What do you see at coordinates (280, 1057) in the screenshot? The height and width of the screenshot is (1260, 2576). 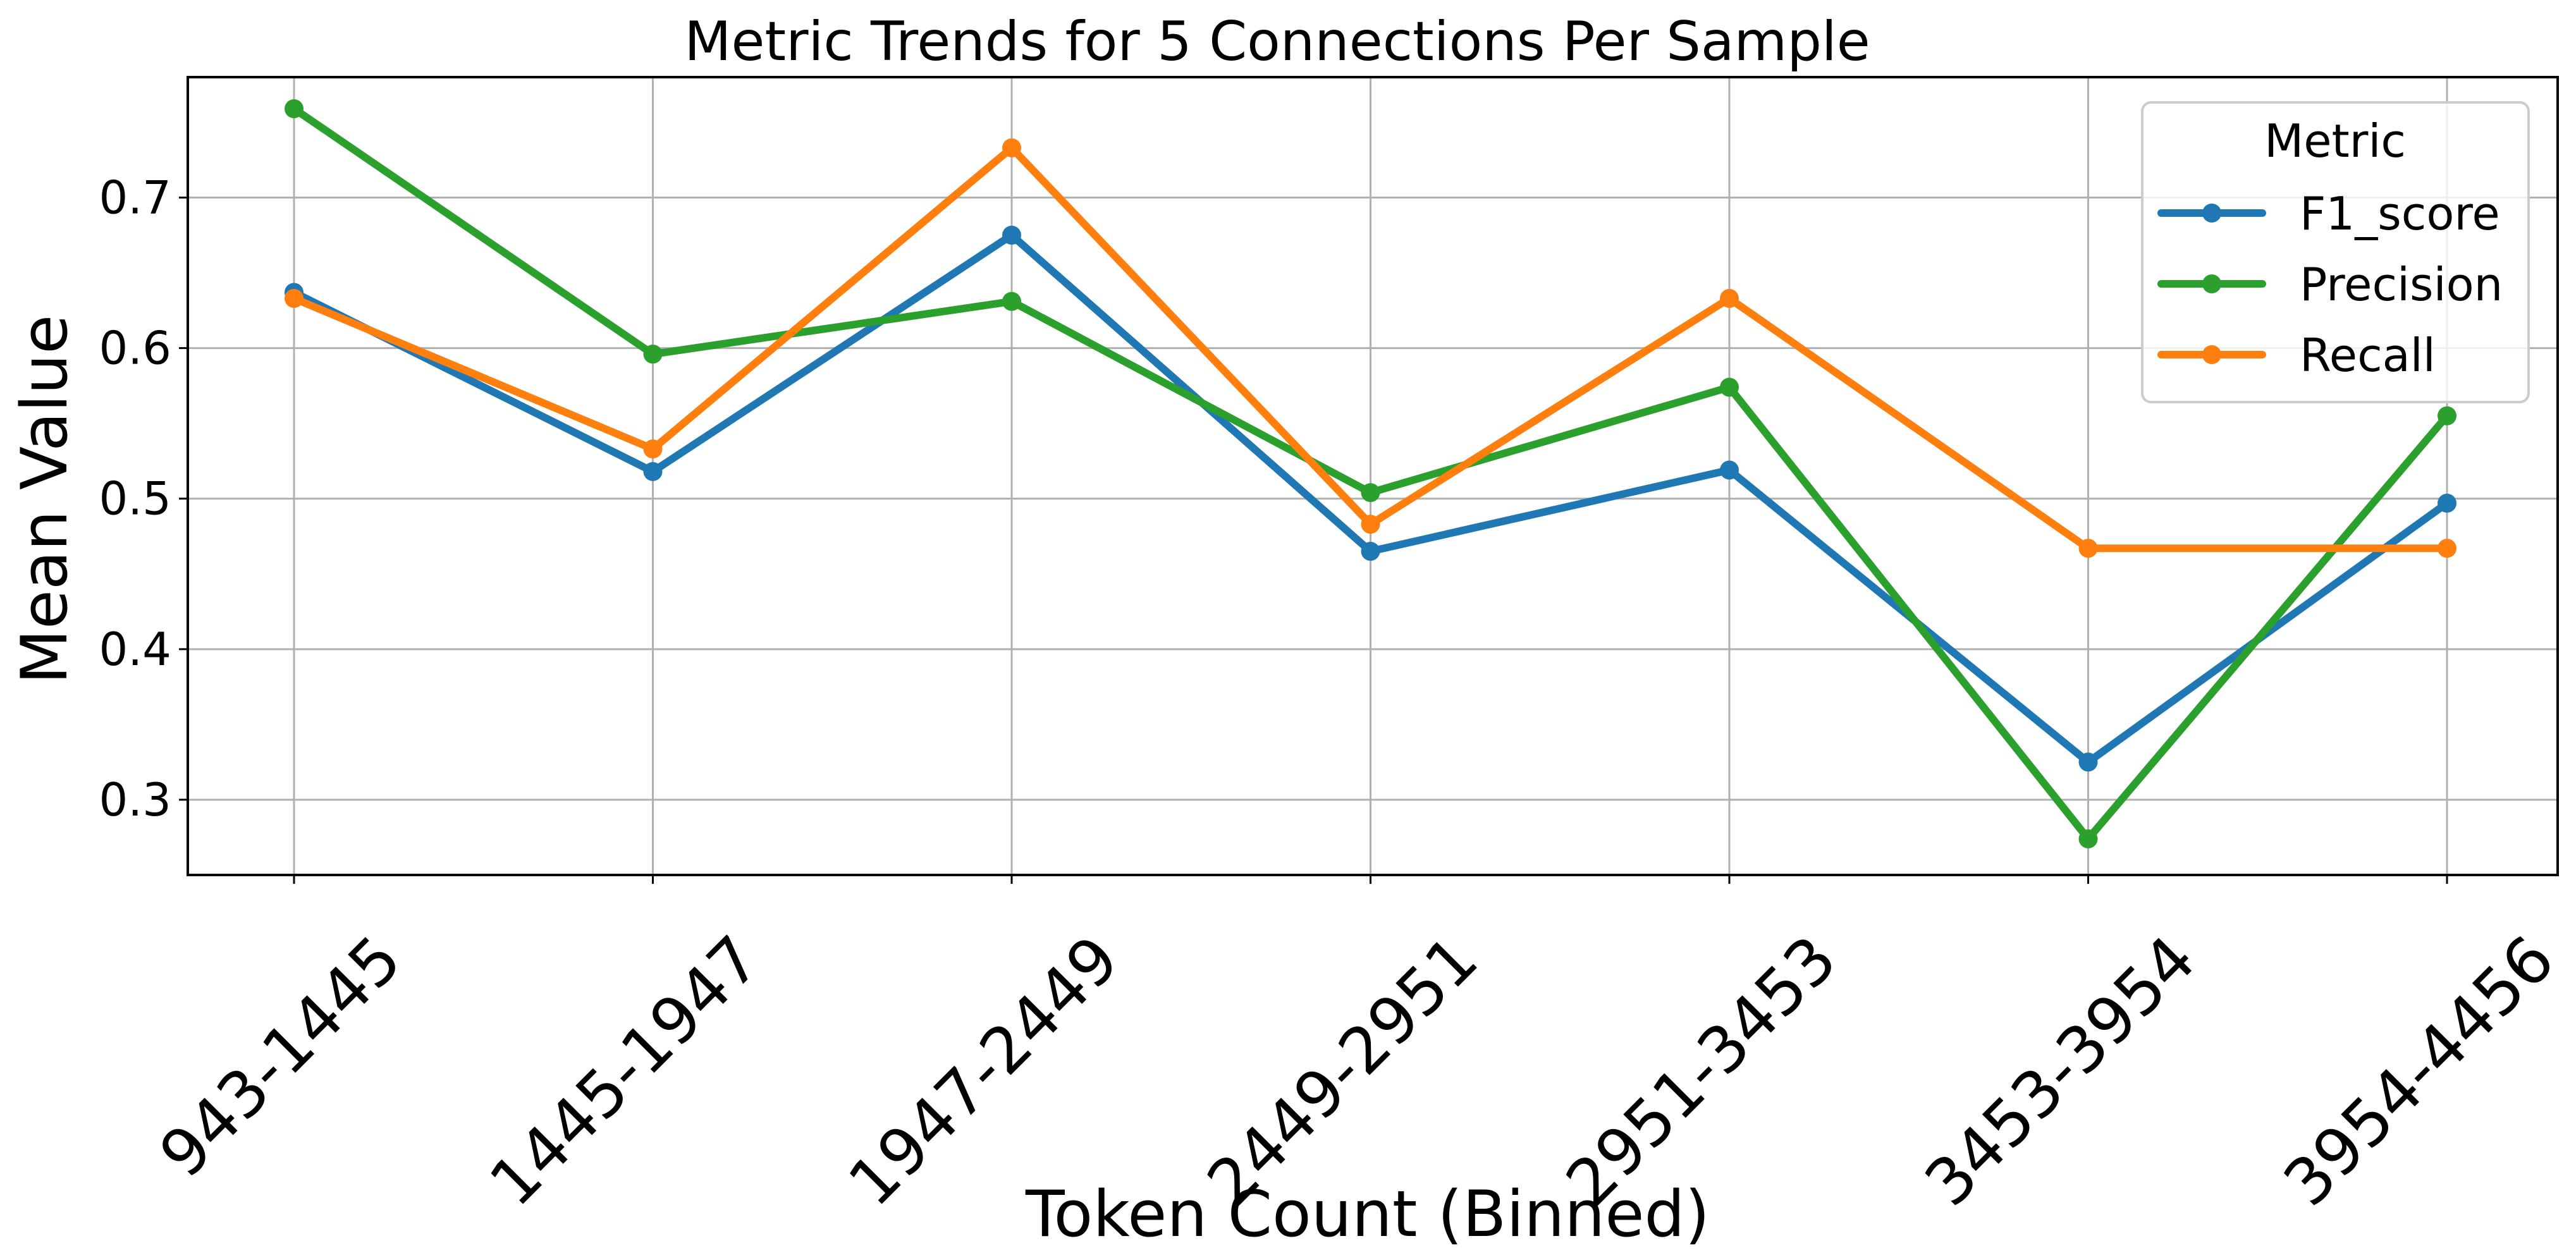 I see `x-tick-label: 943-1445` at bounding box center [280, 1057].